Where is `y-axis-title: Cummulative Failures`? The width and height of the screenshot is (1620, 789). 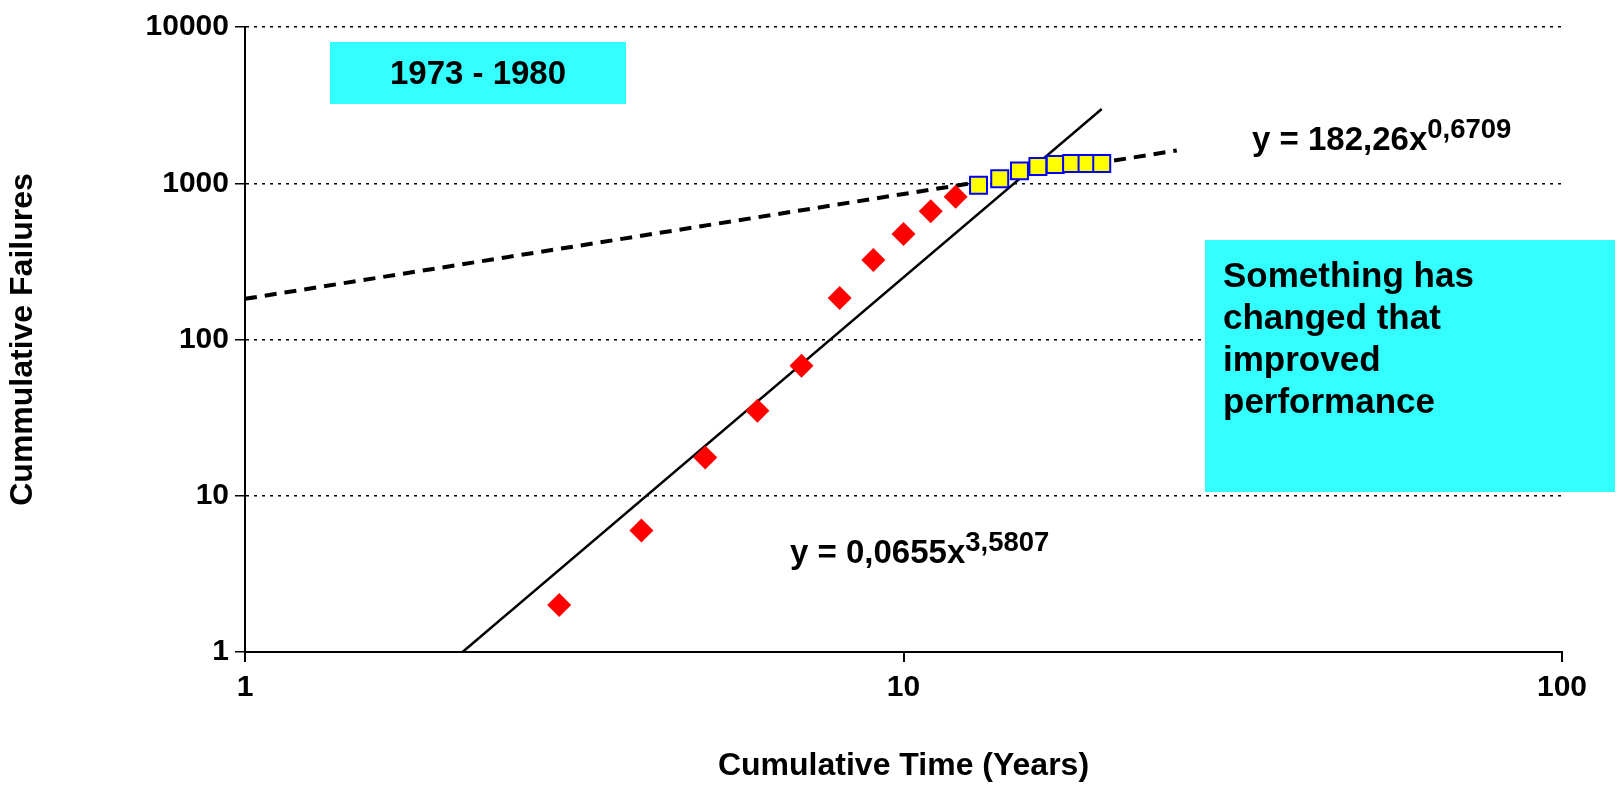
y-axis-title: Cummulative Failures is located at coordinates (21, 339).